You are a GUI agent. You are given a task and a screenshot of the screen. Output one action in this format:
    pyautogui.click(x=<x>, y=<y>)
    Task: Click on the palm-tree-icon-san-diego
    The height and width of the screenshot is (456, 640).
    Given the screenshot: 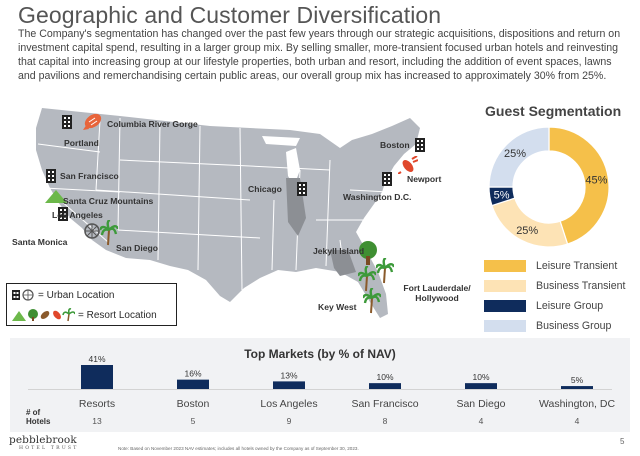 What is the action you would take?
    pyautogui.click(x=109, y=233)
    